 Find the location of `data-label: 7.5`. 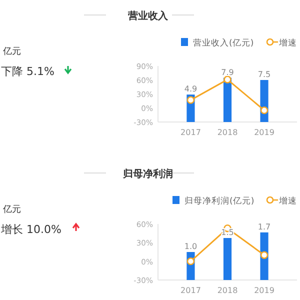

data-label: 7.5 is located at coordinates (264, 74).